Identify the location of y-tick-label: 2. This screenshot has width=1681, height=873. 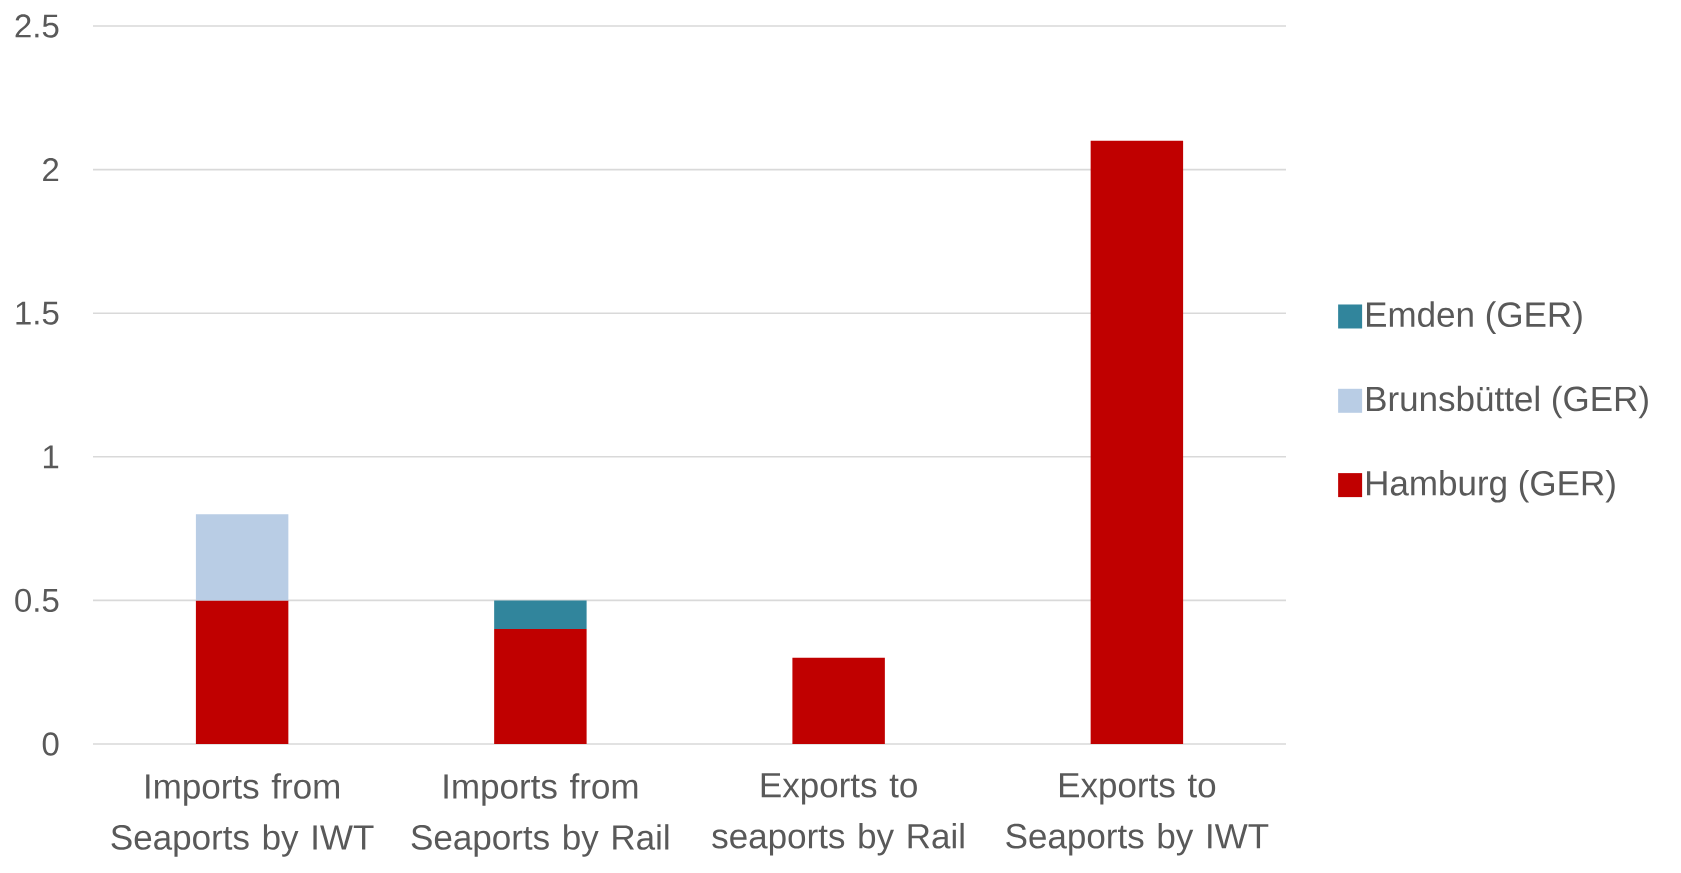
(51, 170).